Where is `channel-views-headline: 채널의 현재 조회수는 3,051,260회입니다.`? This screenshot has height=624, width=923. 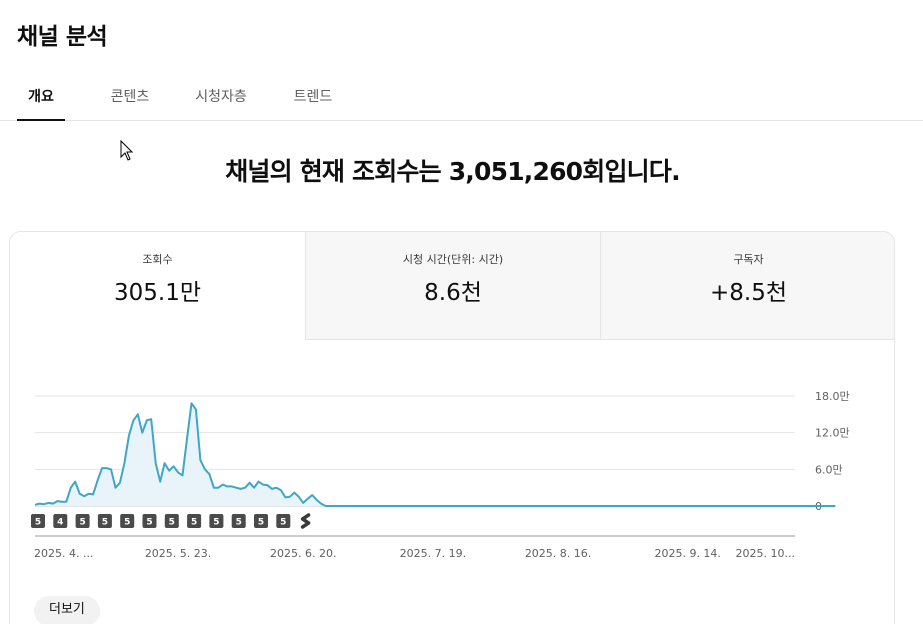 channel-views-headline: 채널의 현재 조회수는 3,051,260회입니다. is located at coordinates (452, 171).